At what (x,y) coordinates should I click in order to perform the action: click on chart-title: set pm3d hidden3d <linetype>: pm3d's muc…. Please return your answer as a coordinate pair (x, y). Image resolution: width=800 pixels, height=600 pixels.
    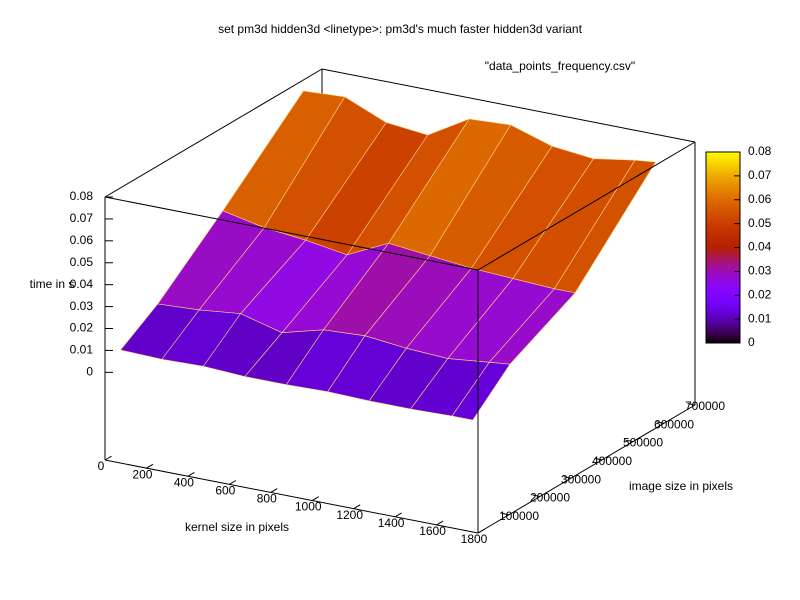
    Looking at the image, I should click on (400, 29).